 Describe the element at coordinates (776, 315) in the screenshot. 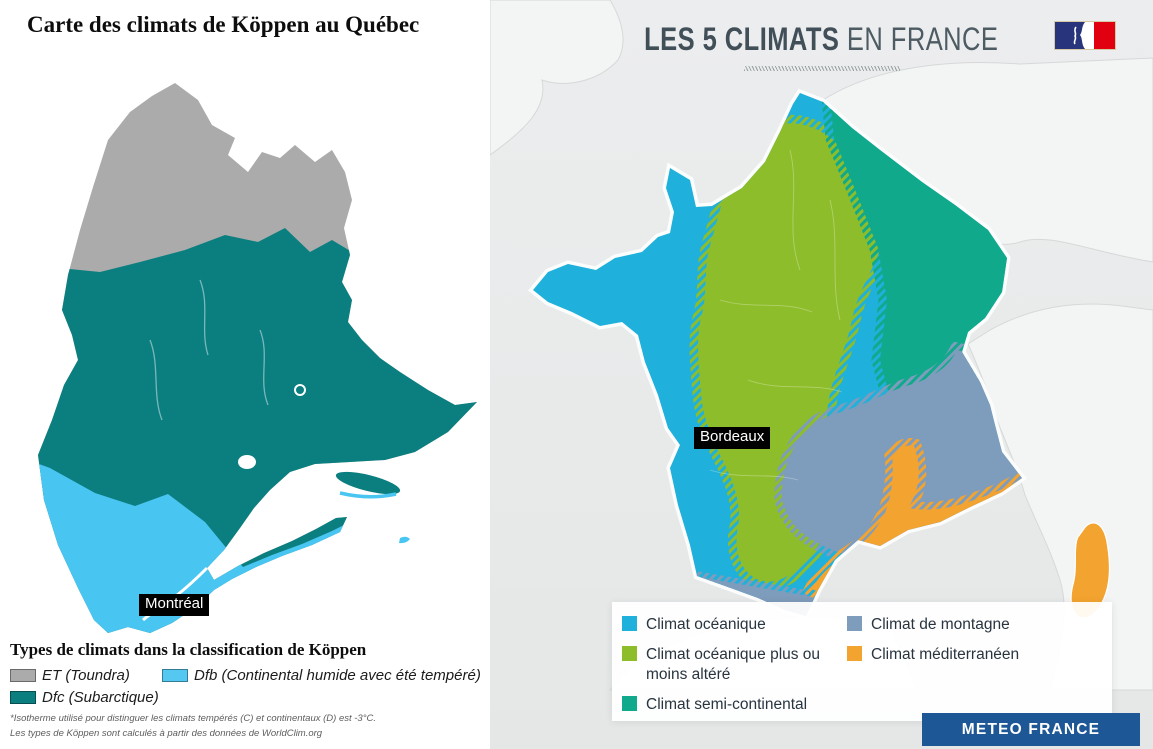

I see `department-borders` at that location.